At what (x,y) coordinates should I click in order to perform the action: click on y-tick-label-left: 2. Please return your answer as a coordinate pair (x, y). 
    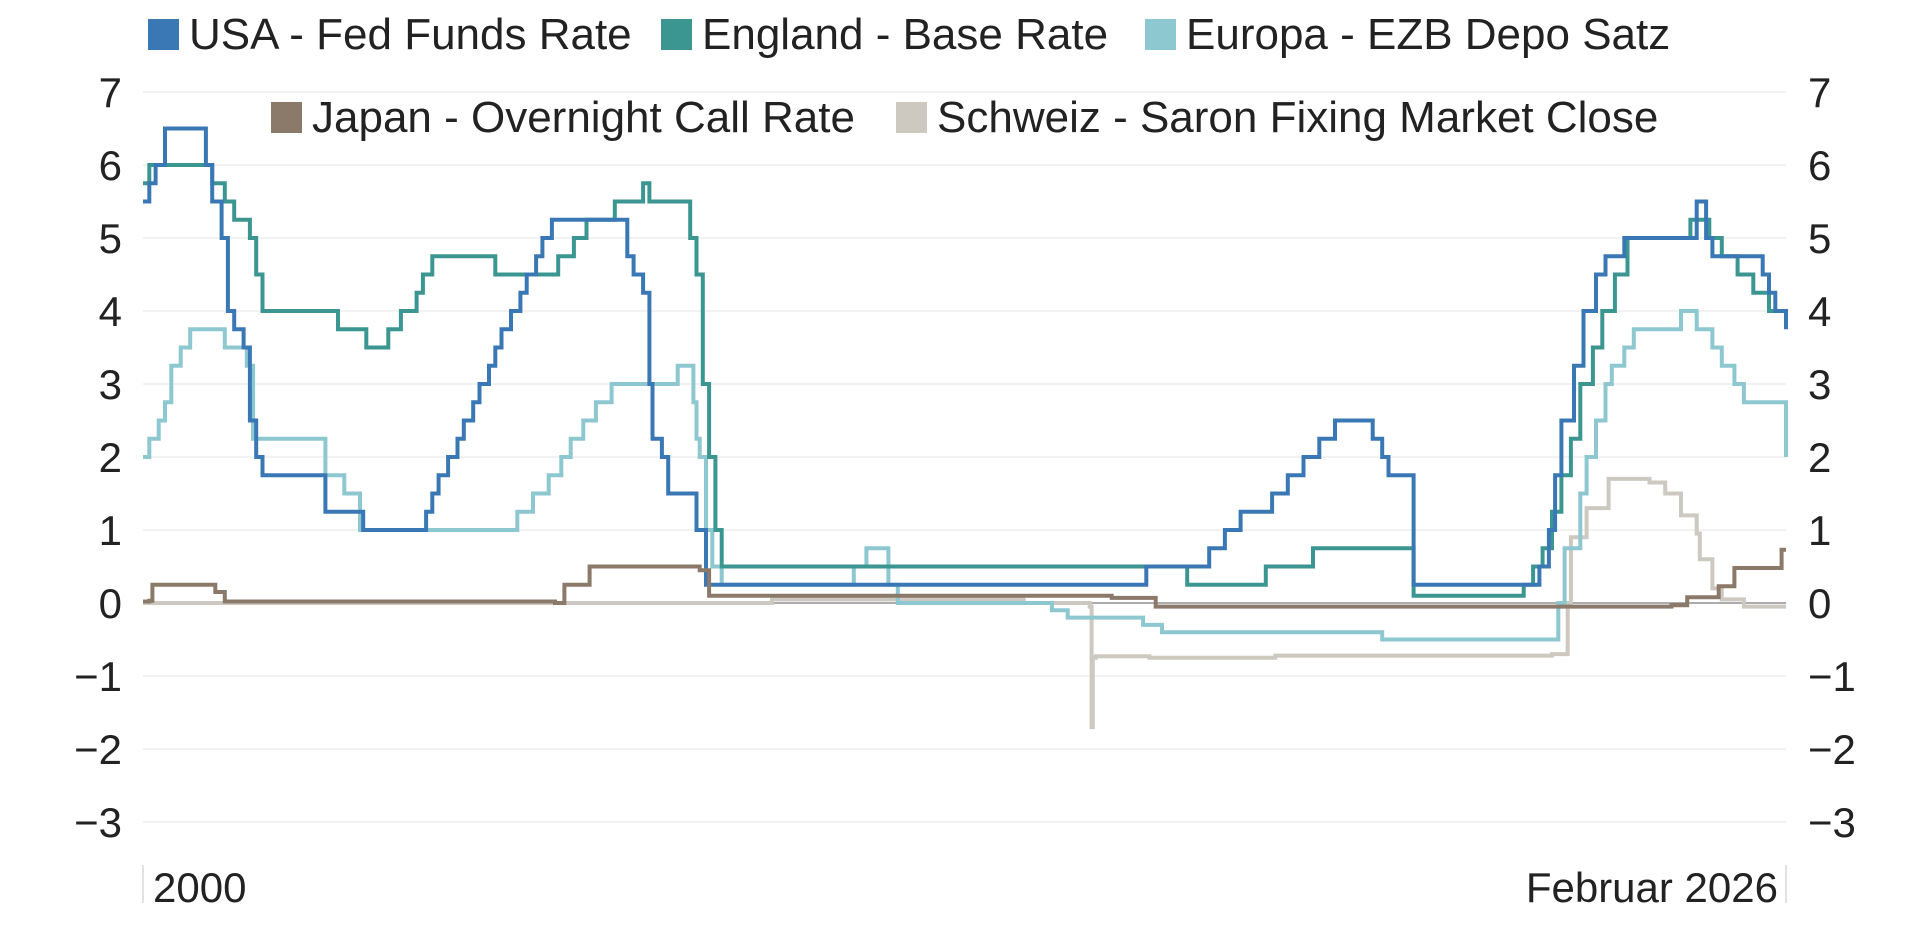
    Looking at the image, I should click on (110, 457).